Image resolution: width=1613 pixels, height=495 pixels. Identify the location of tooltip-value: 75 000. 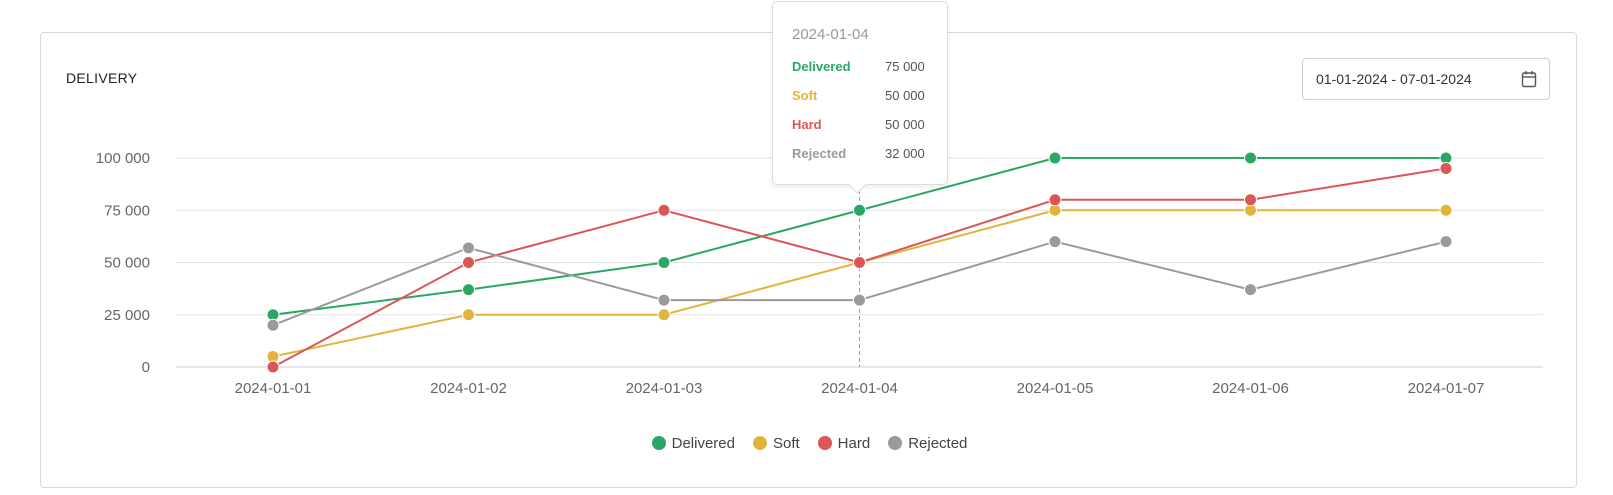
(905, 66).